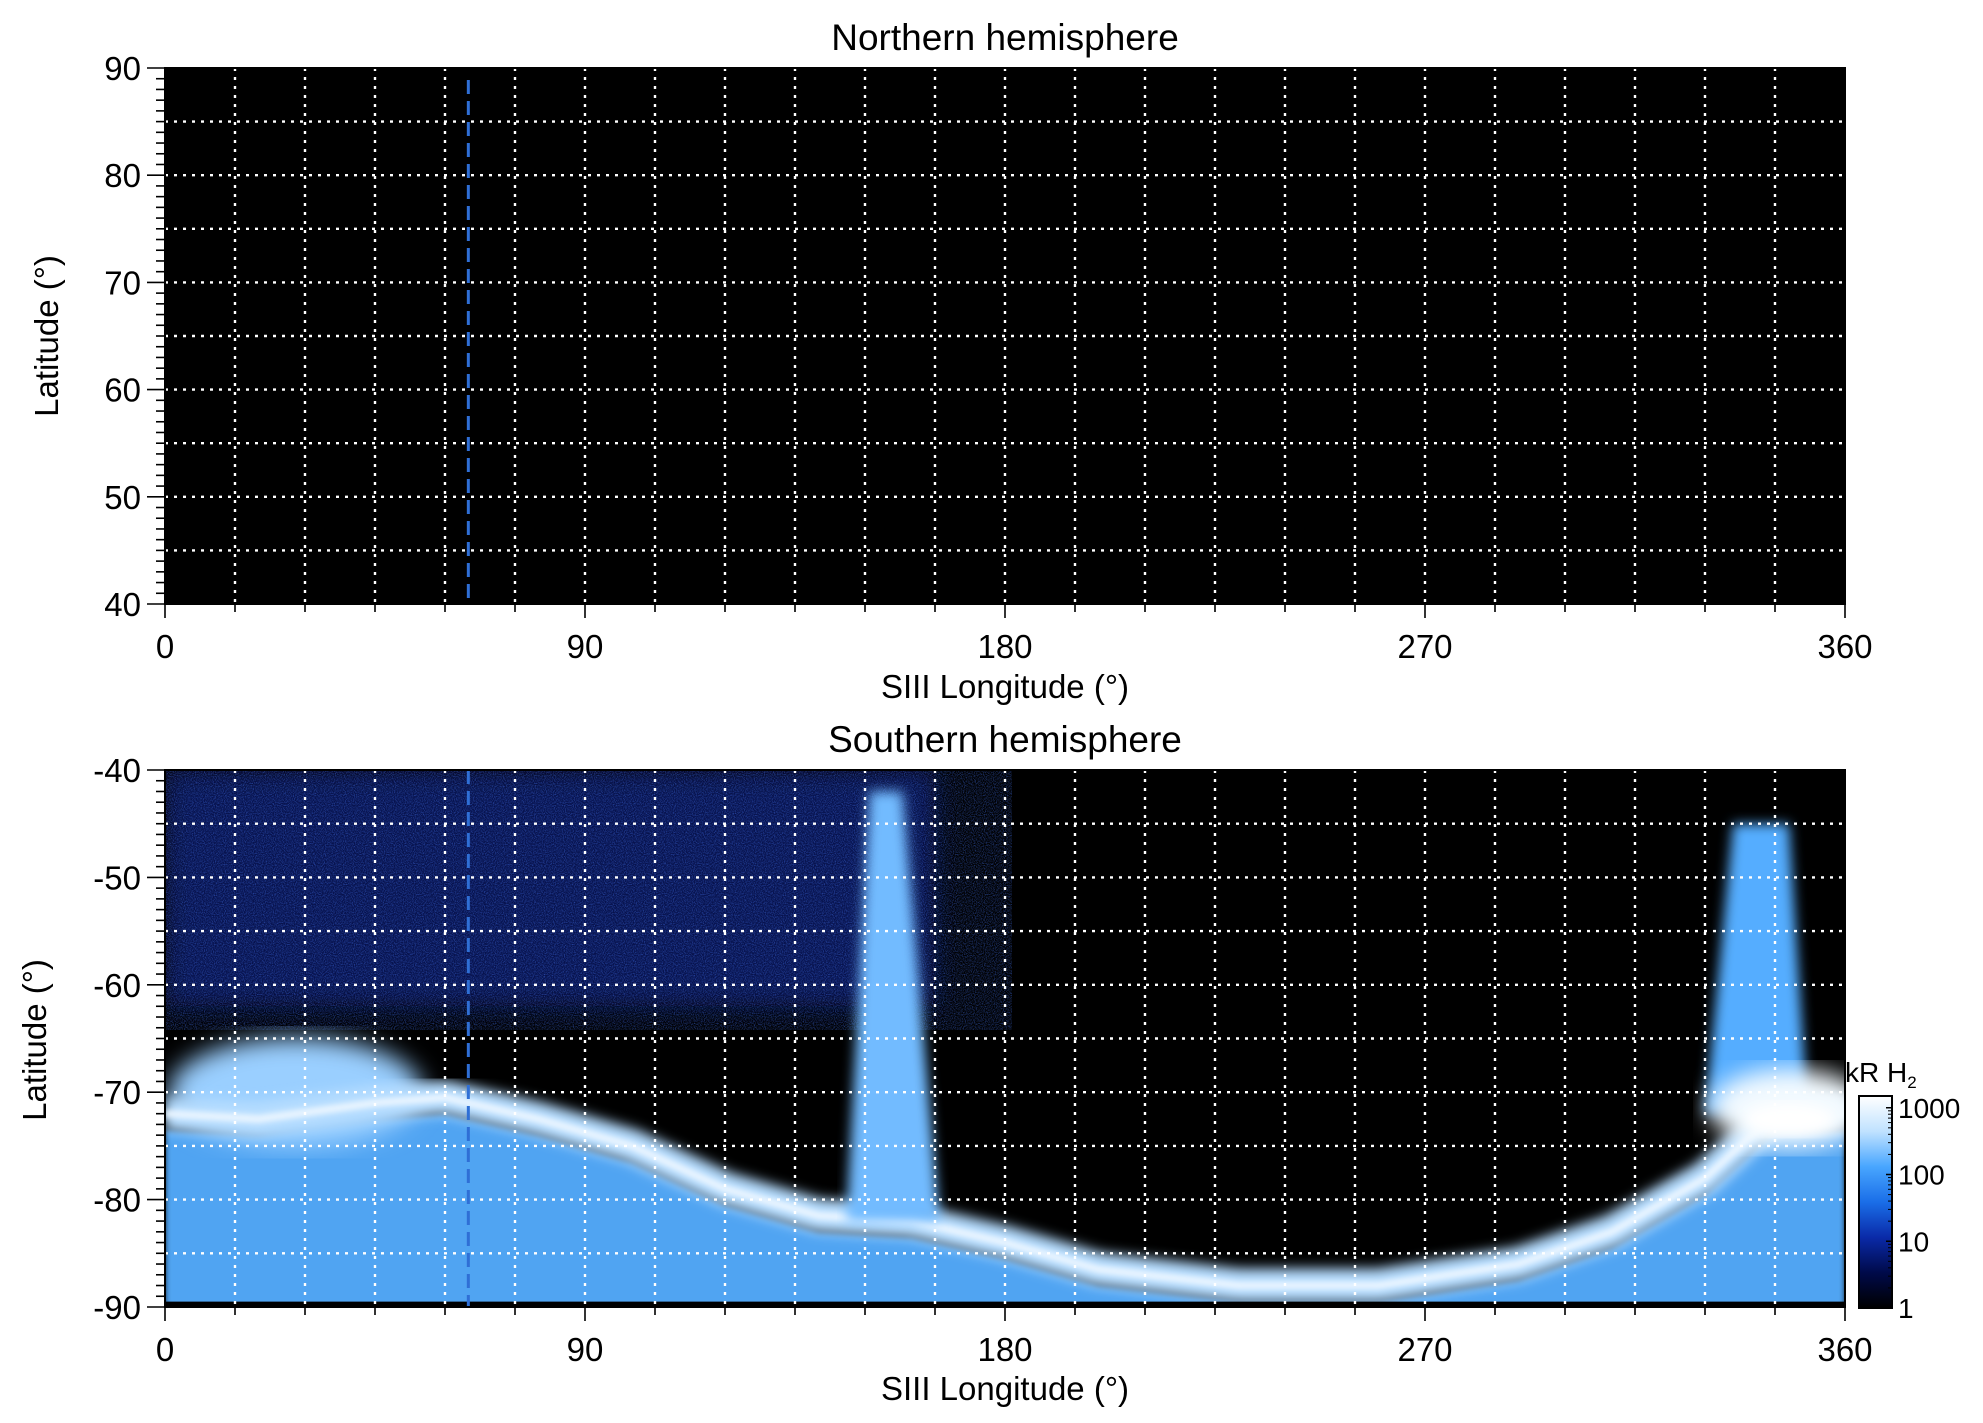 The image size is (1983, 1423). What do you see at coordinates (117, 1307) in the screenshot?
I see `south-y-tick-label: -90` at bounding box center [117, 1307].